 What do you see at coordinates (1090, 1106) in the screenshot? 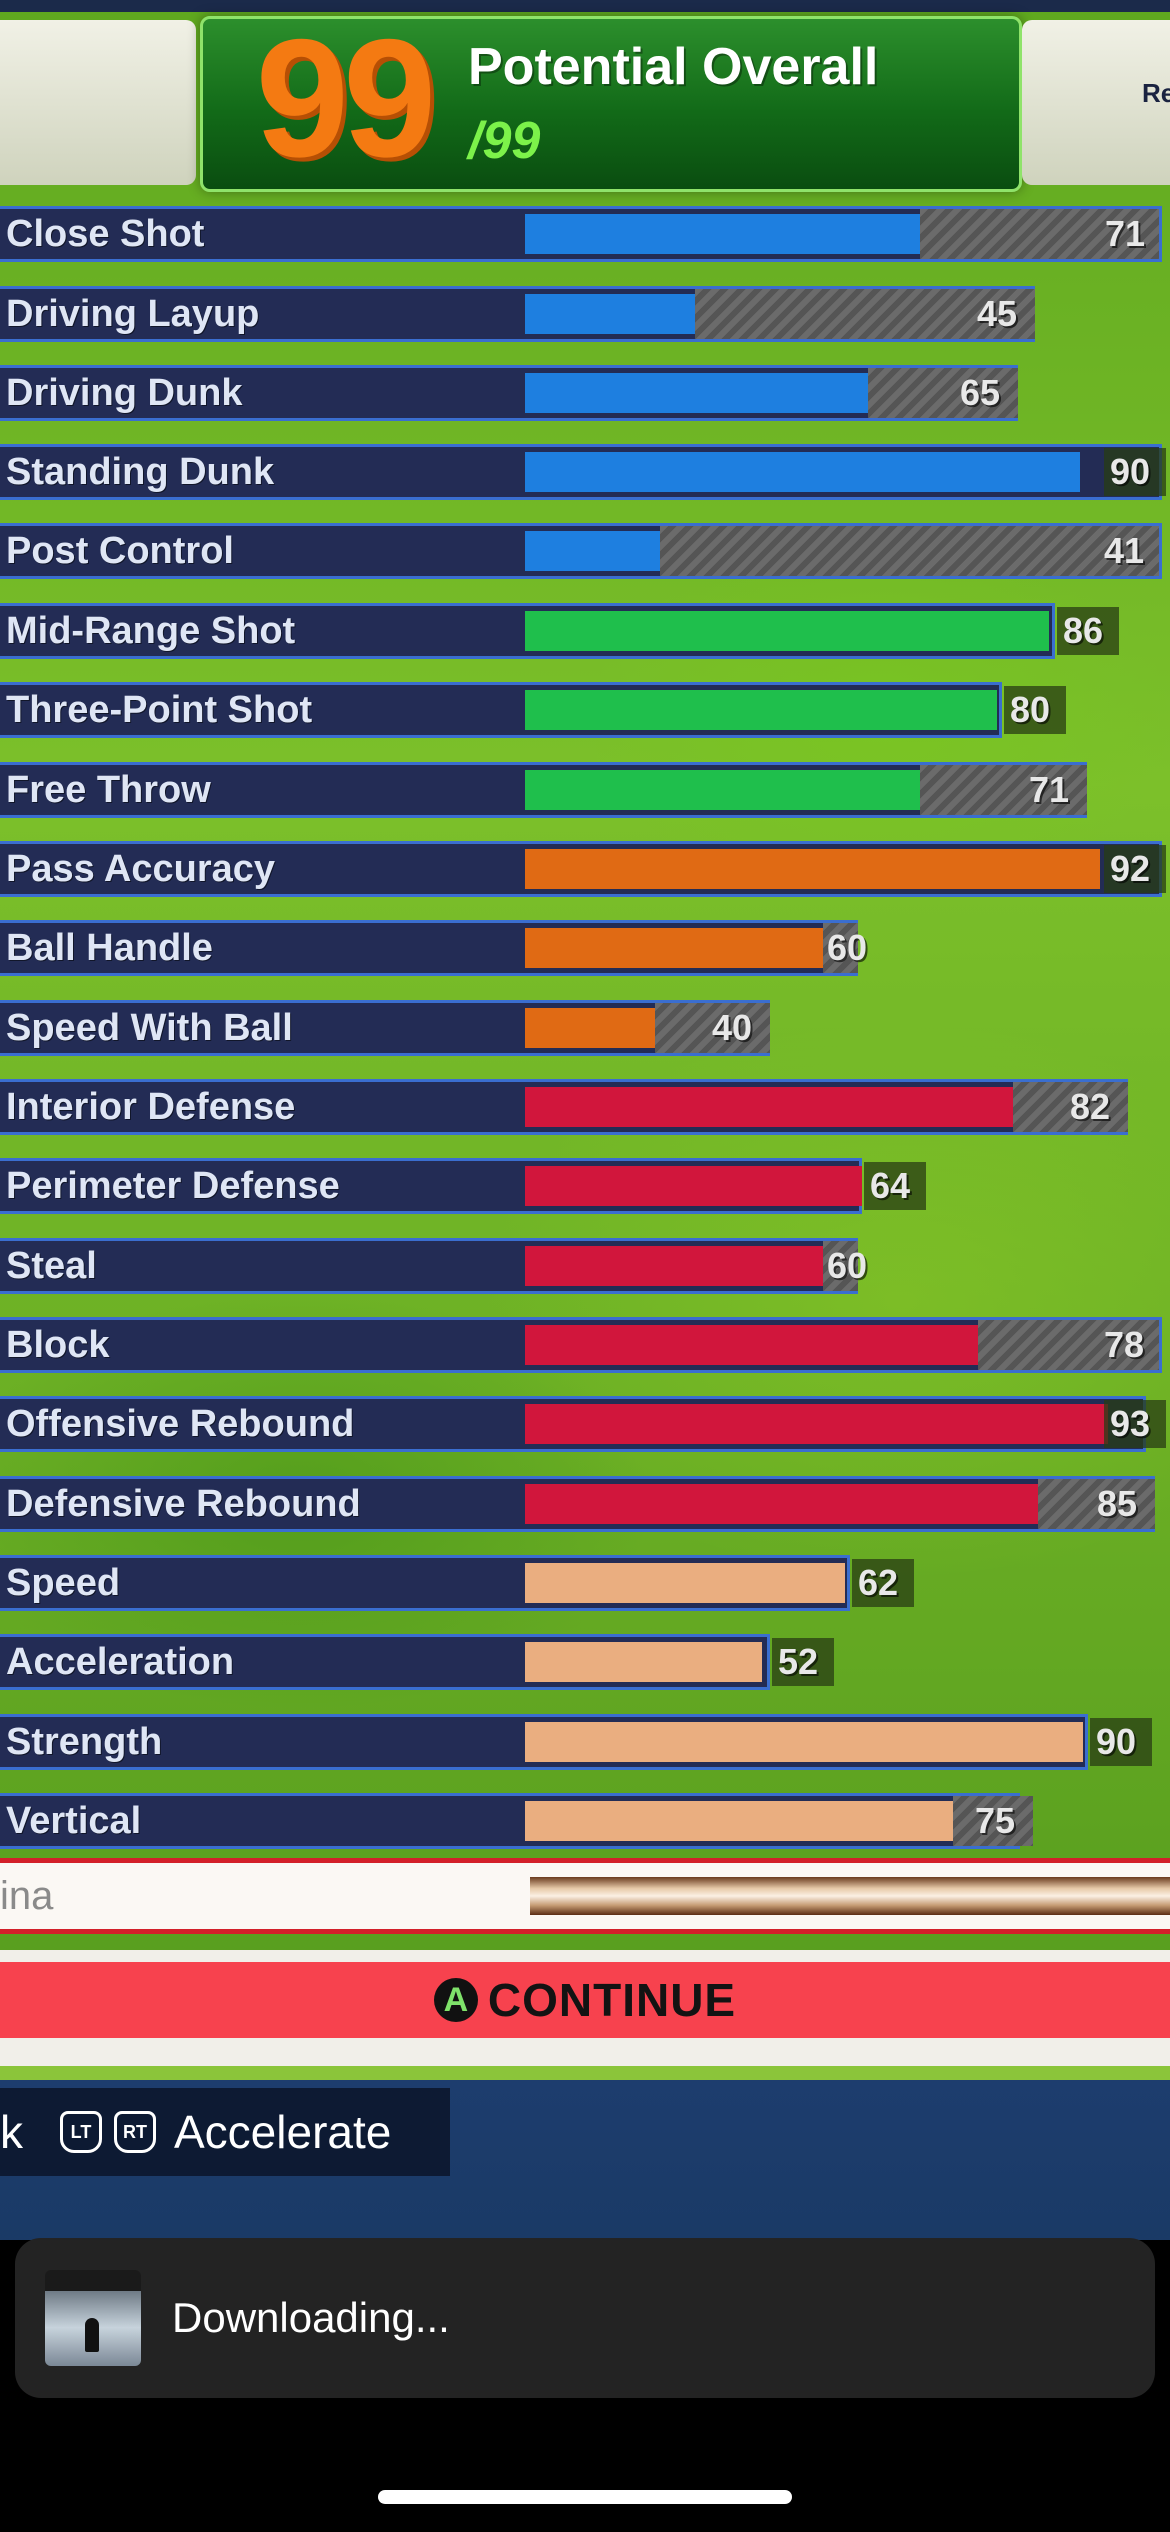
I see `attribute-value: 82` at bounding box center [1090, 1106].